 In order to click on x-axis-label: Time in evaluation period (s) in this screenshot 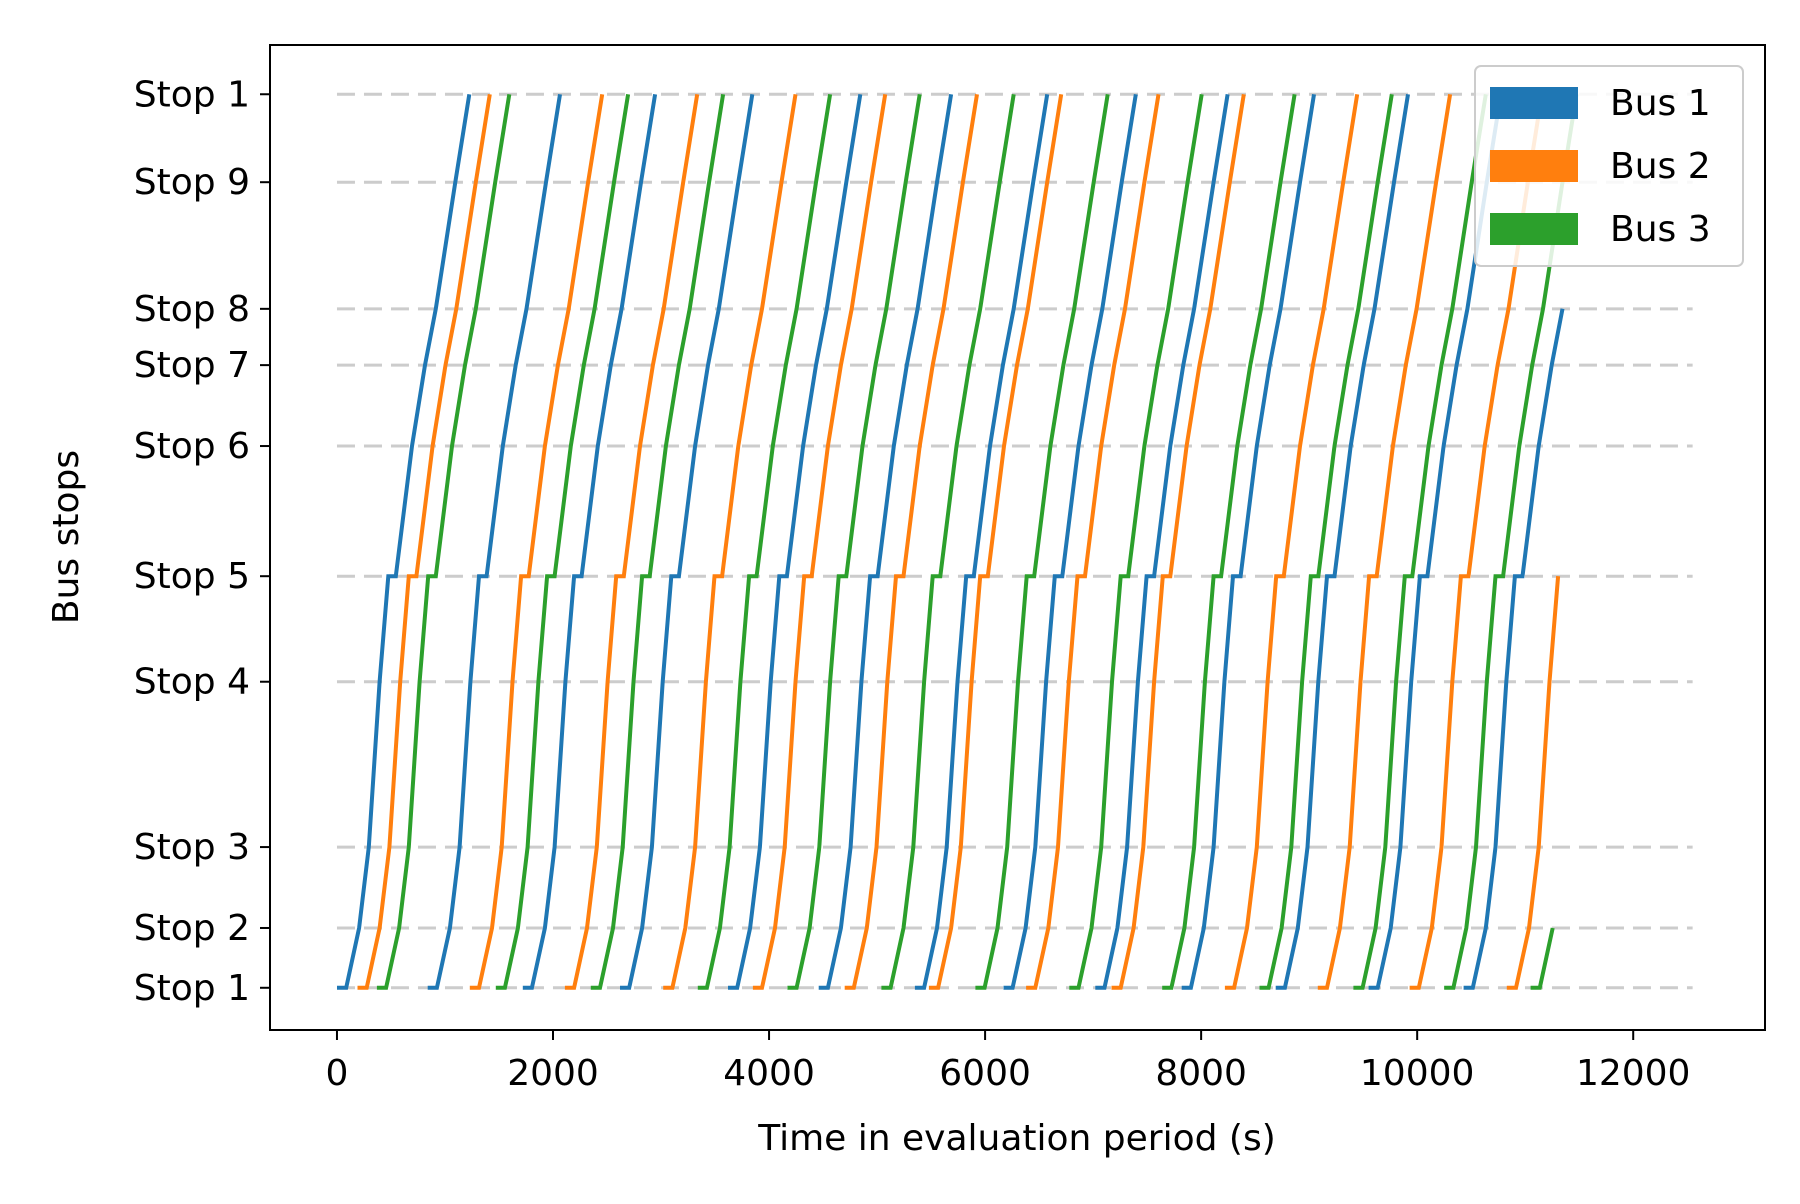, I will do `click(1016, 1138)`.